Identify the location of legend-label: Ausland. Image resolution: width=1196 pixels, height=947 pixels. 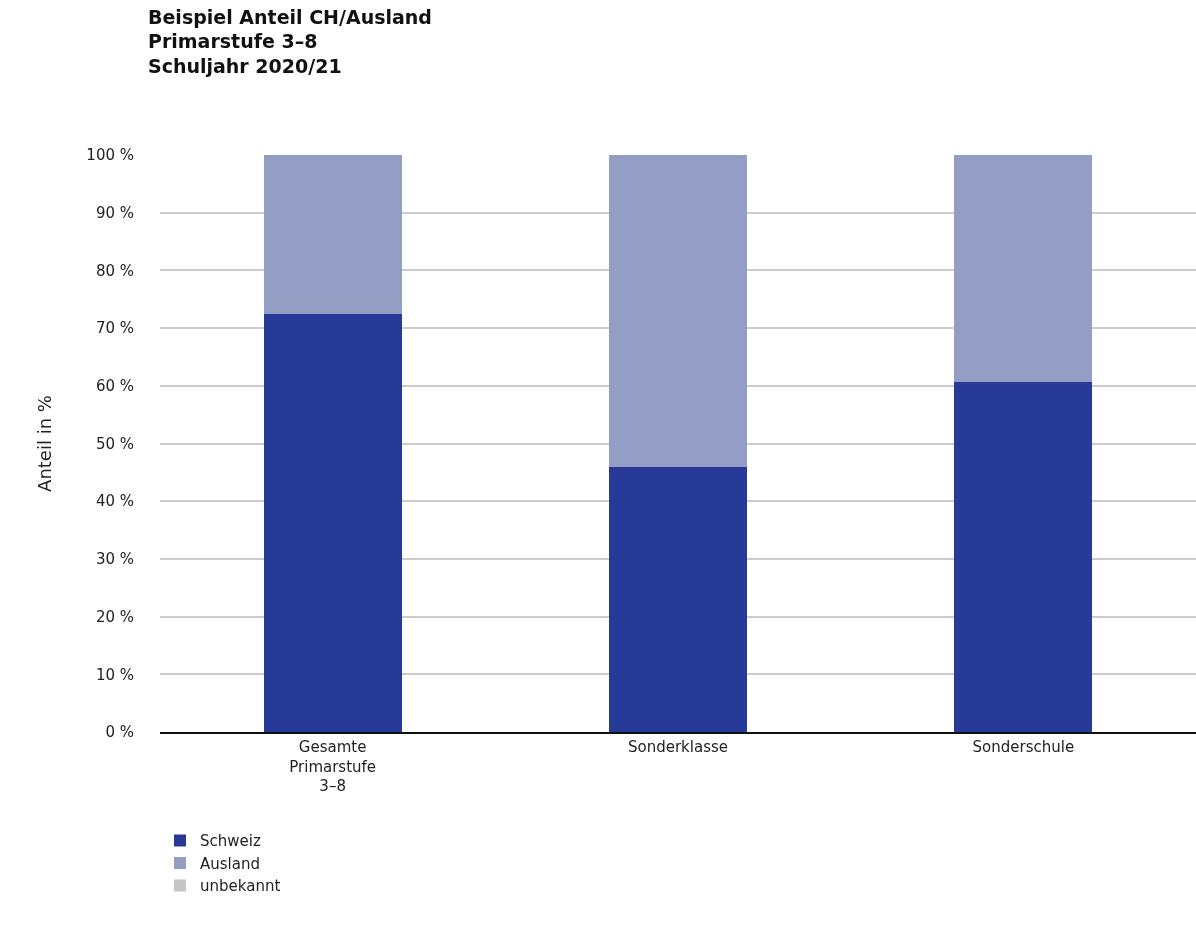
(230, 863).